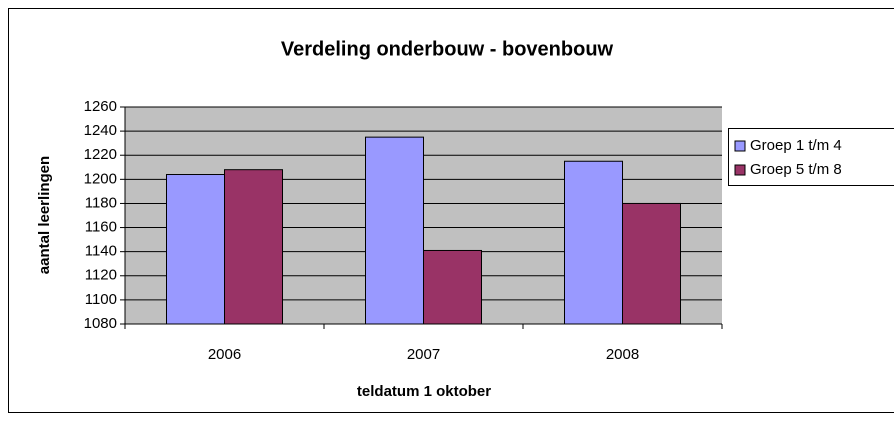 This screenshot has width=894, height=421. What do you see at coordinates (423, 354) in the screenshot?
I see `x-tick-label: 2007` at bounding box center [423, 354].